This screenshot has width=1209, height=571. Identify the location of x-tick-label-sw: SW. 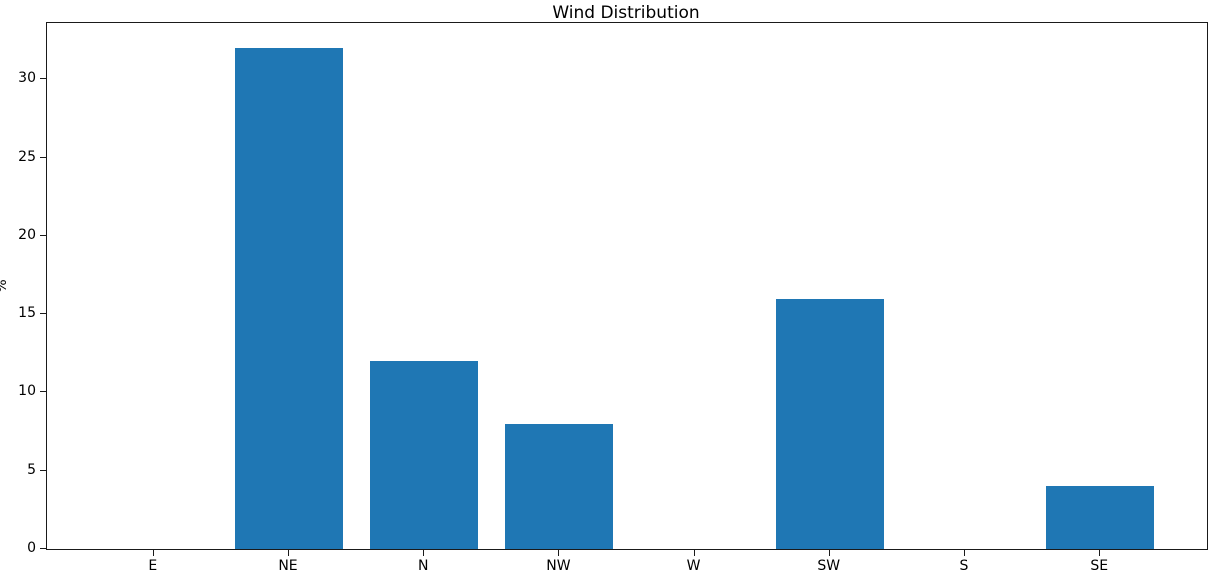
(829, 564).